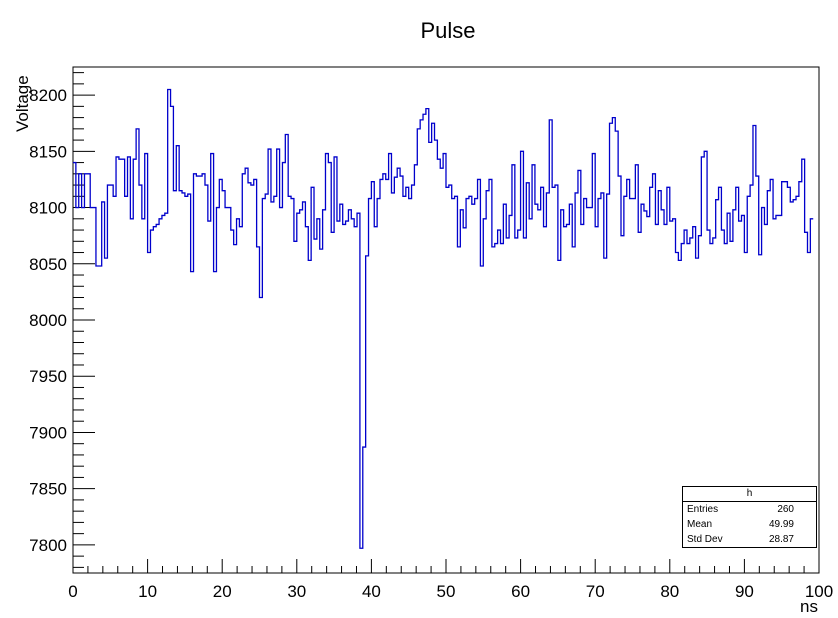  What do you see at coordinates (595, 591) in the screenshot?
I see `x-tick-label: 70` at bounding box center [595, 591].